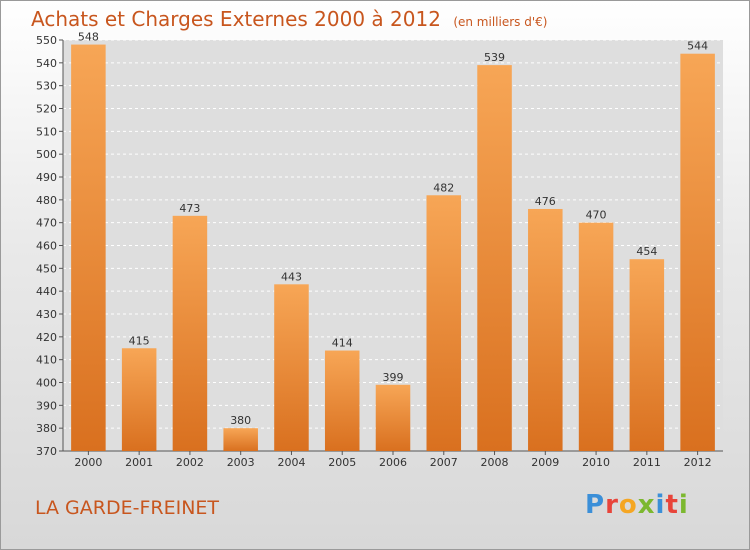  Describe the element at coordinates (46, 63) in the screenshot. I see `y-tick-label: 540` at that location.